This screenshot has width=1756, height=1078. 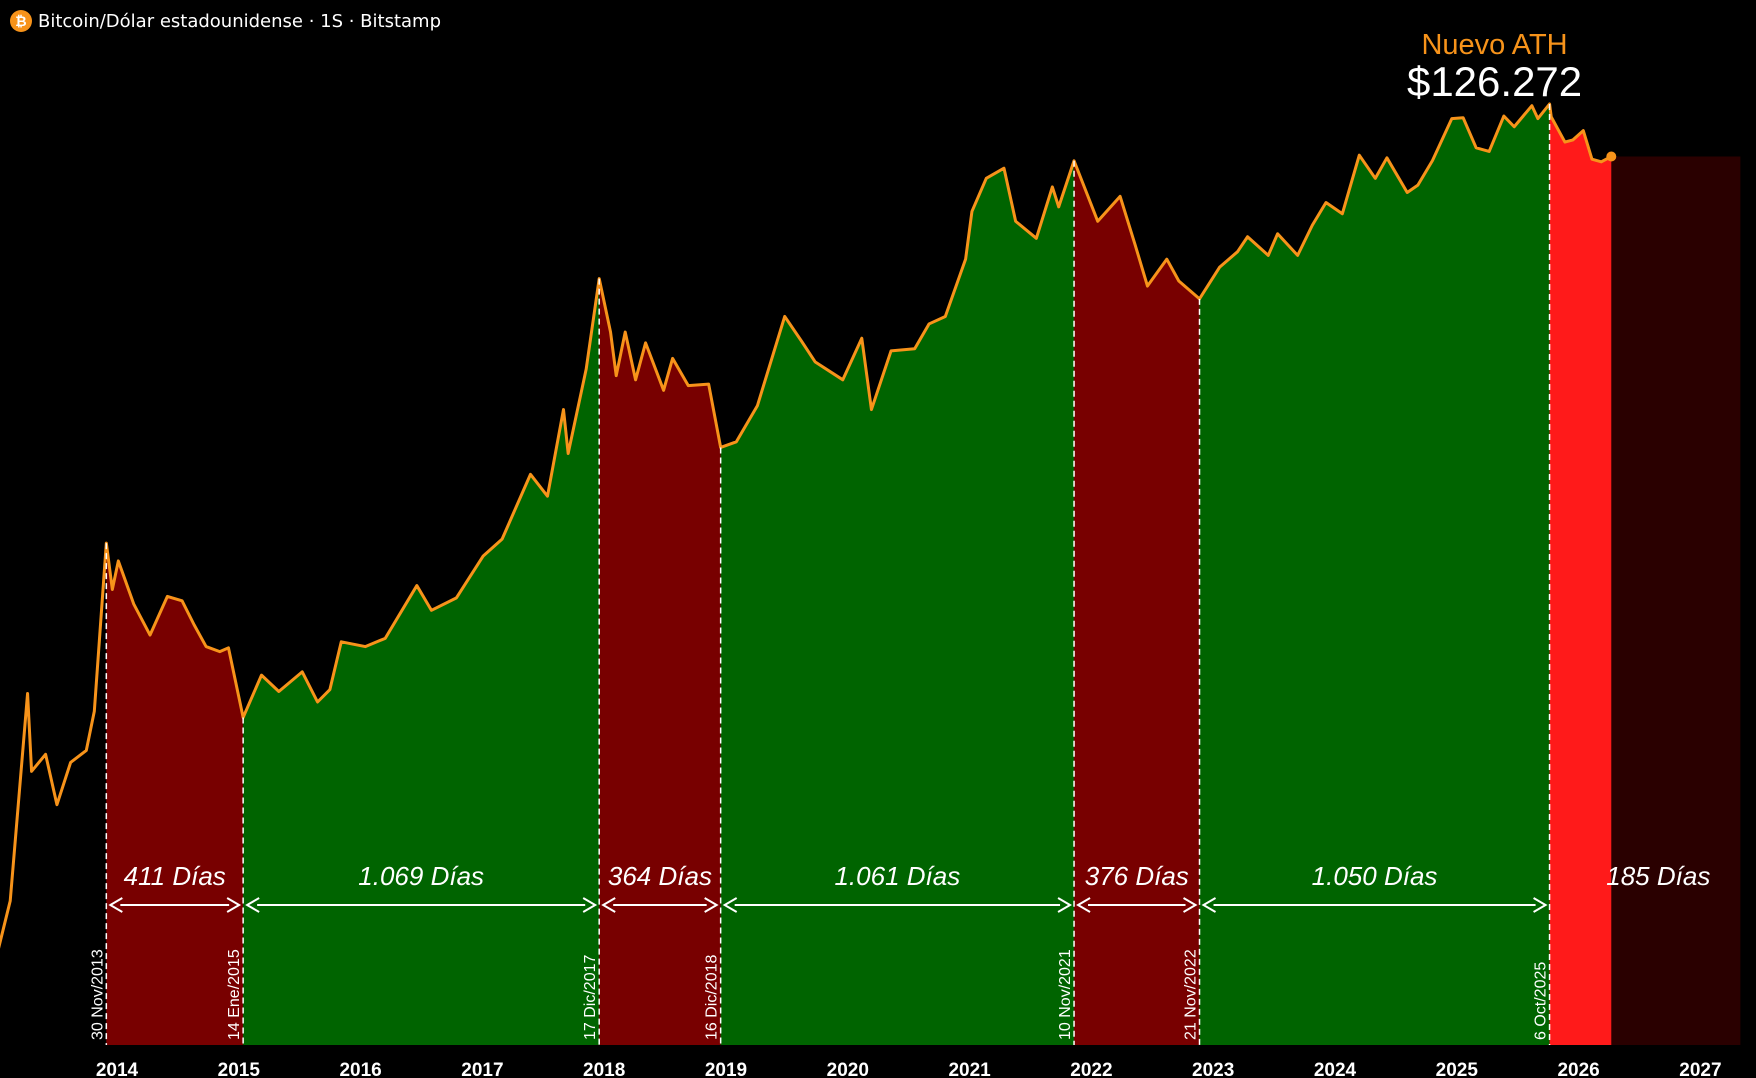 What do you see at coordinates (1676, 600) in the screenshot?
I see `projection-region` at bounding box center [1676, 600].